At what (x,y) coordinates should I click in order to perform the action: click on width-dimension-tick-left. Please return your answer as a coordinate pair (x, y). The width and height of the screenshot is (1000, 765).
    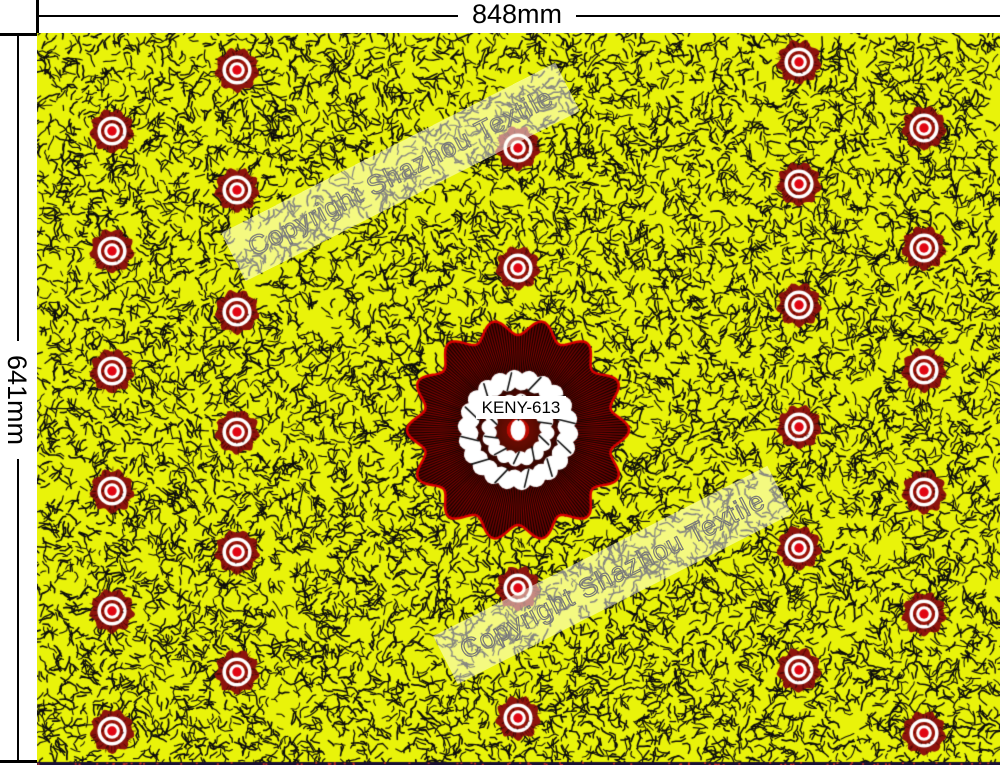
    Looking at the image, I should click on (37, 16).